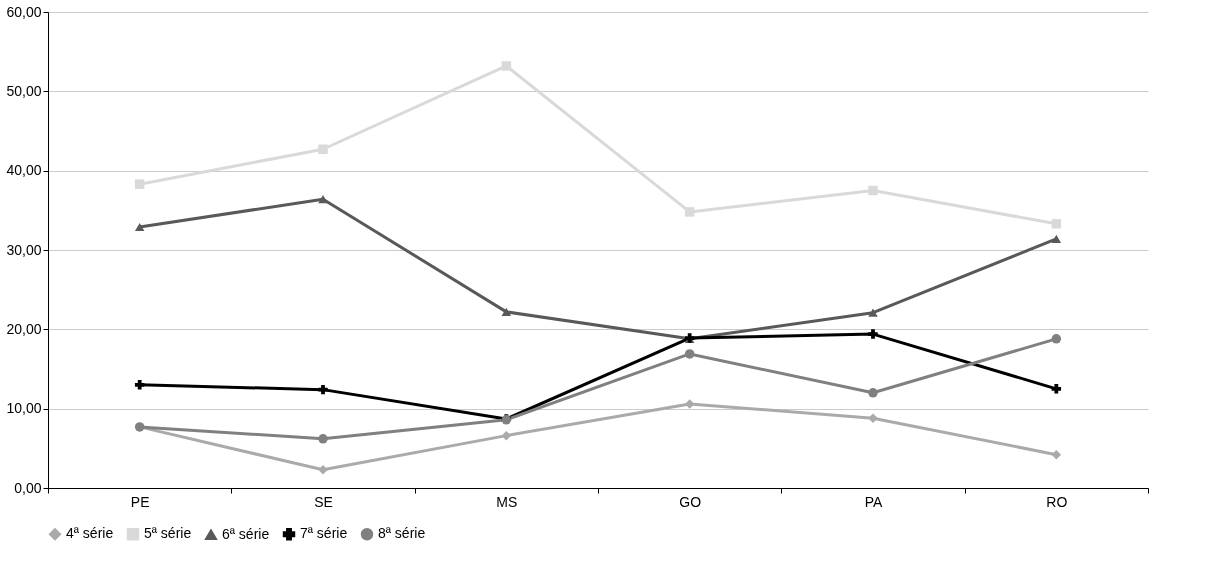 The width and height of the screenshot is (1219, 571). I want to click on legend-label: 8ª série, so click(402, 533).